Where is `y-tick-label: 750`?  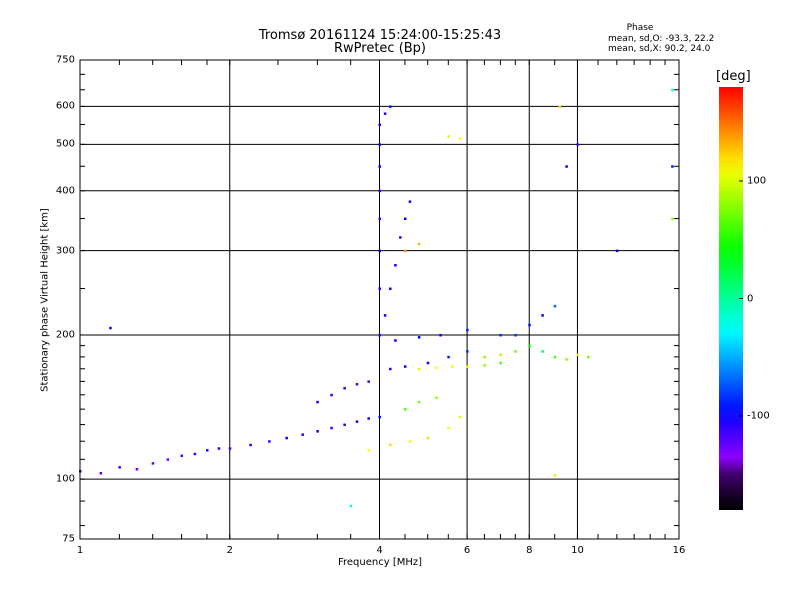
y-tick-label: 750 is located at coordinates (65, 60).